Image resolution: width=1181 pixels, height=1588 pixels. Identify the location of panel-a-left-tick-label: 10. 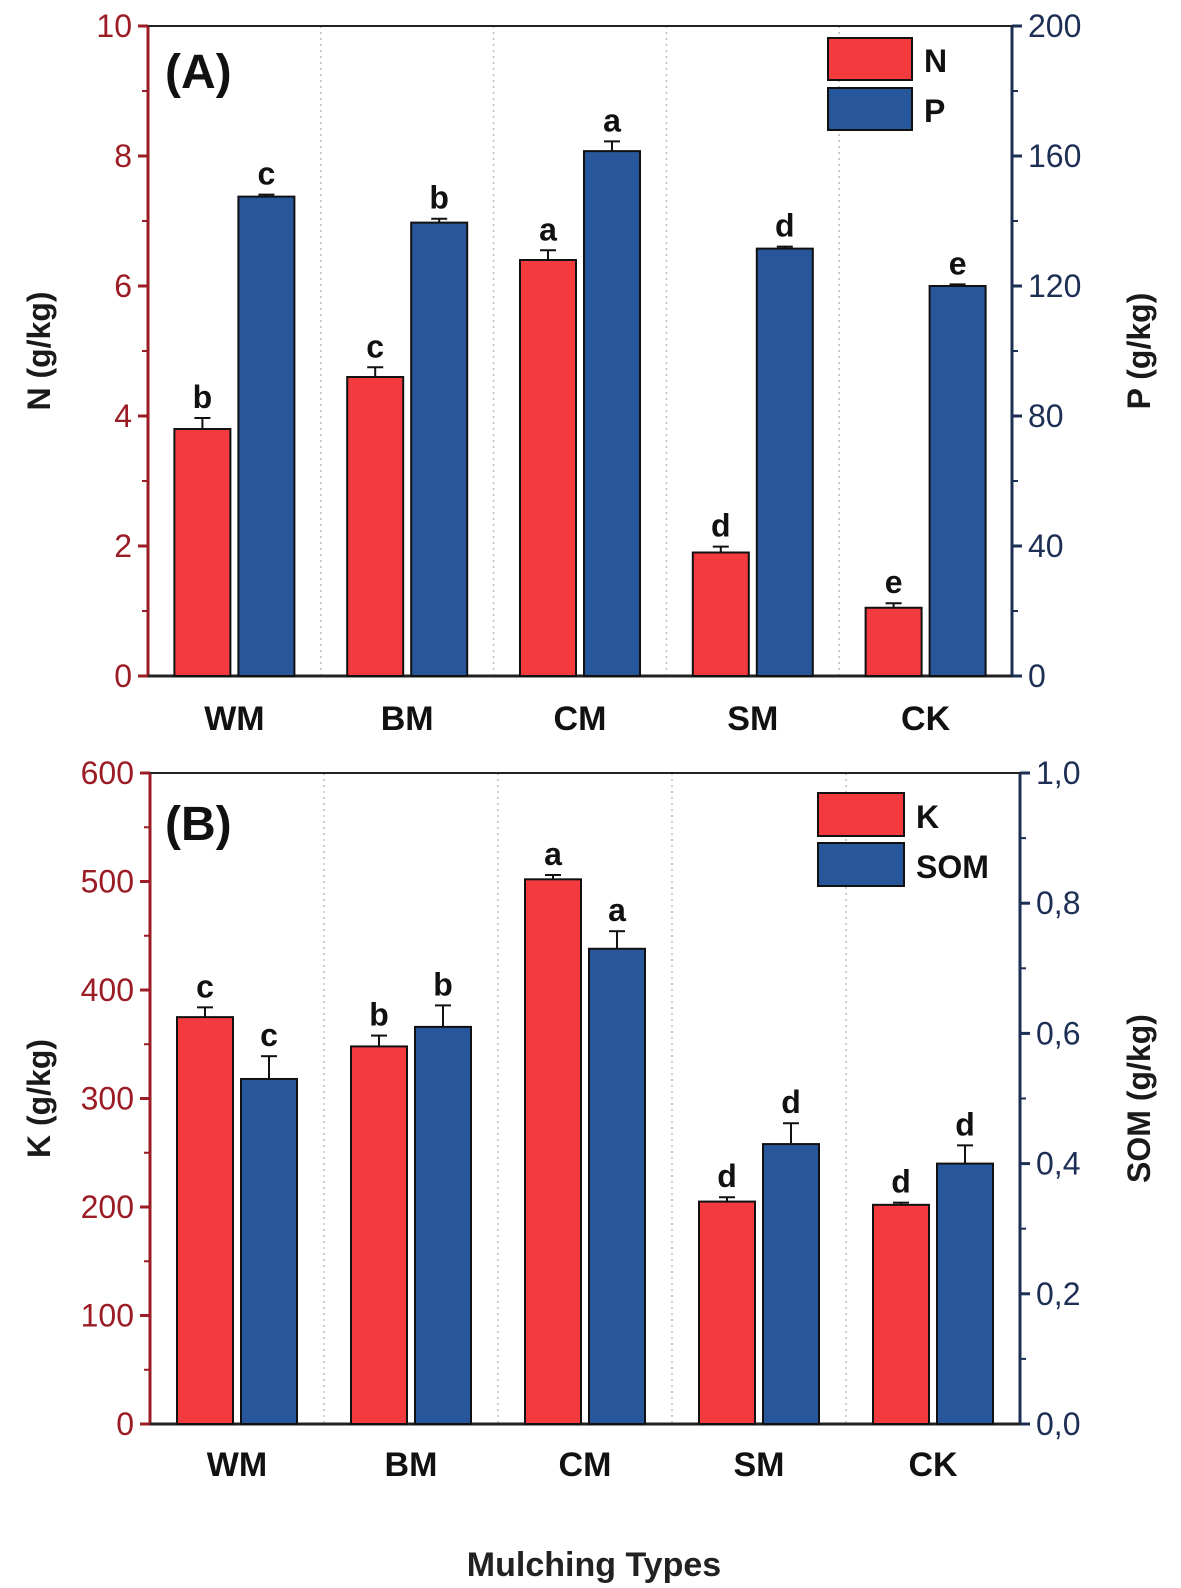
(114, 26).